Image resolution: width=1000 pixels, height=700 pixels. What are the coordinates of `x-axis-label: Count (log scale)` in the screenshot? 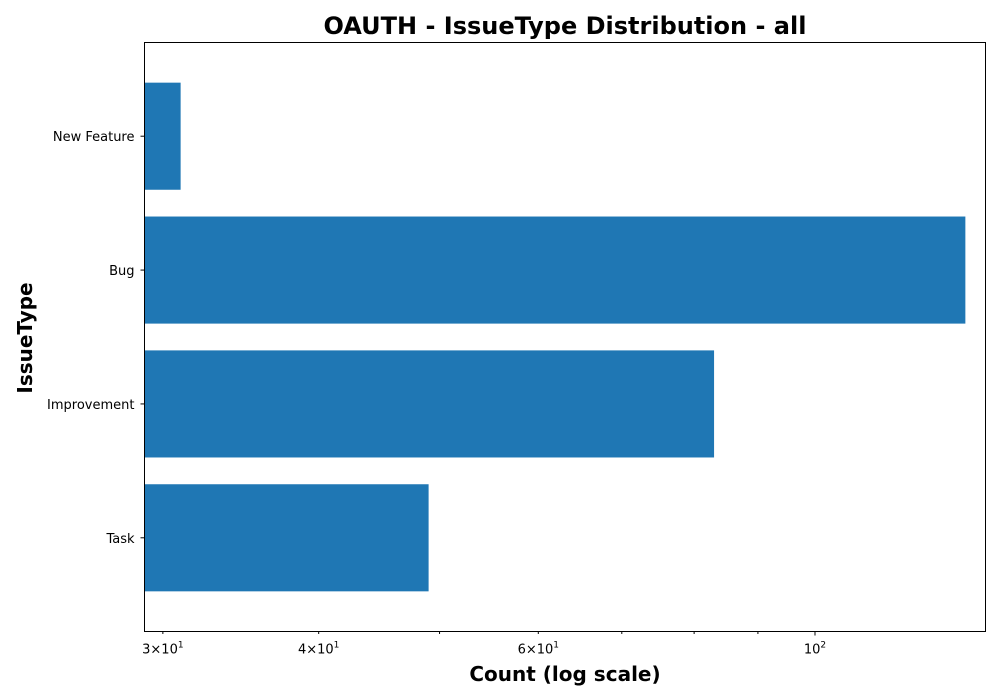 It's located at (564, 674).